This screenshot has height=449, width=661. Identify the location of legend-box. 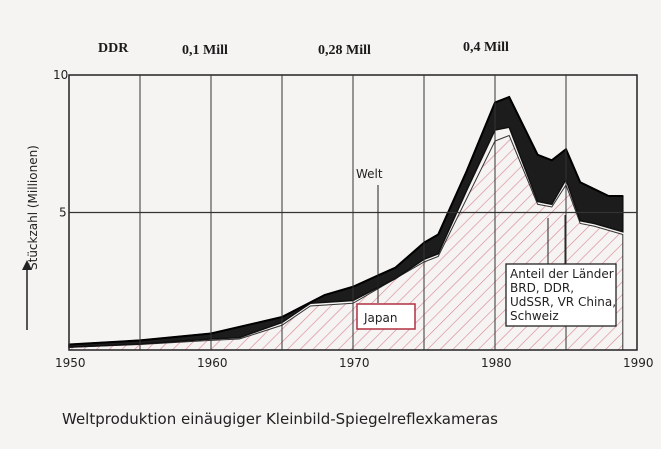
(561, 295).